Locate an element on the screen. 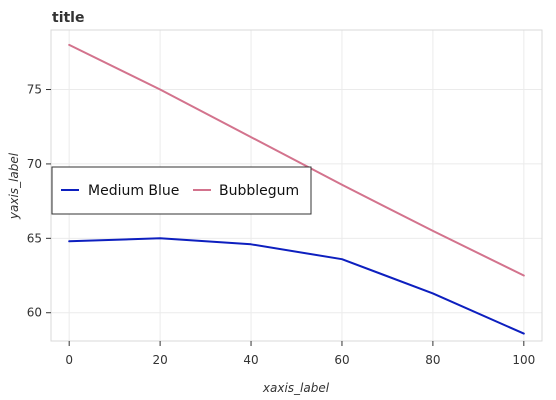 Image resolution: width=556 pixels, height=400 pixels. legend-label-bubblegum: Bubblegum is located at coordinates (259, 191).